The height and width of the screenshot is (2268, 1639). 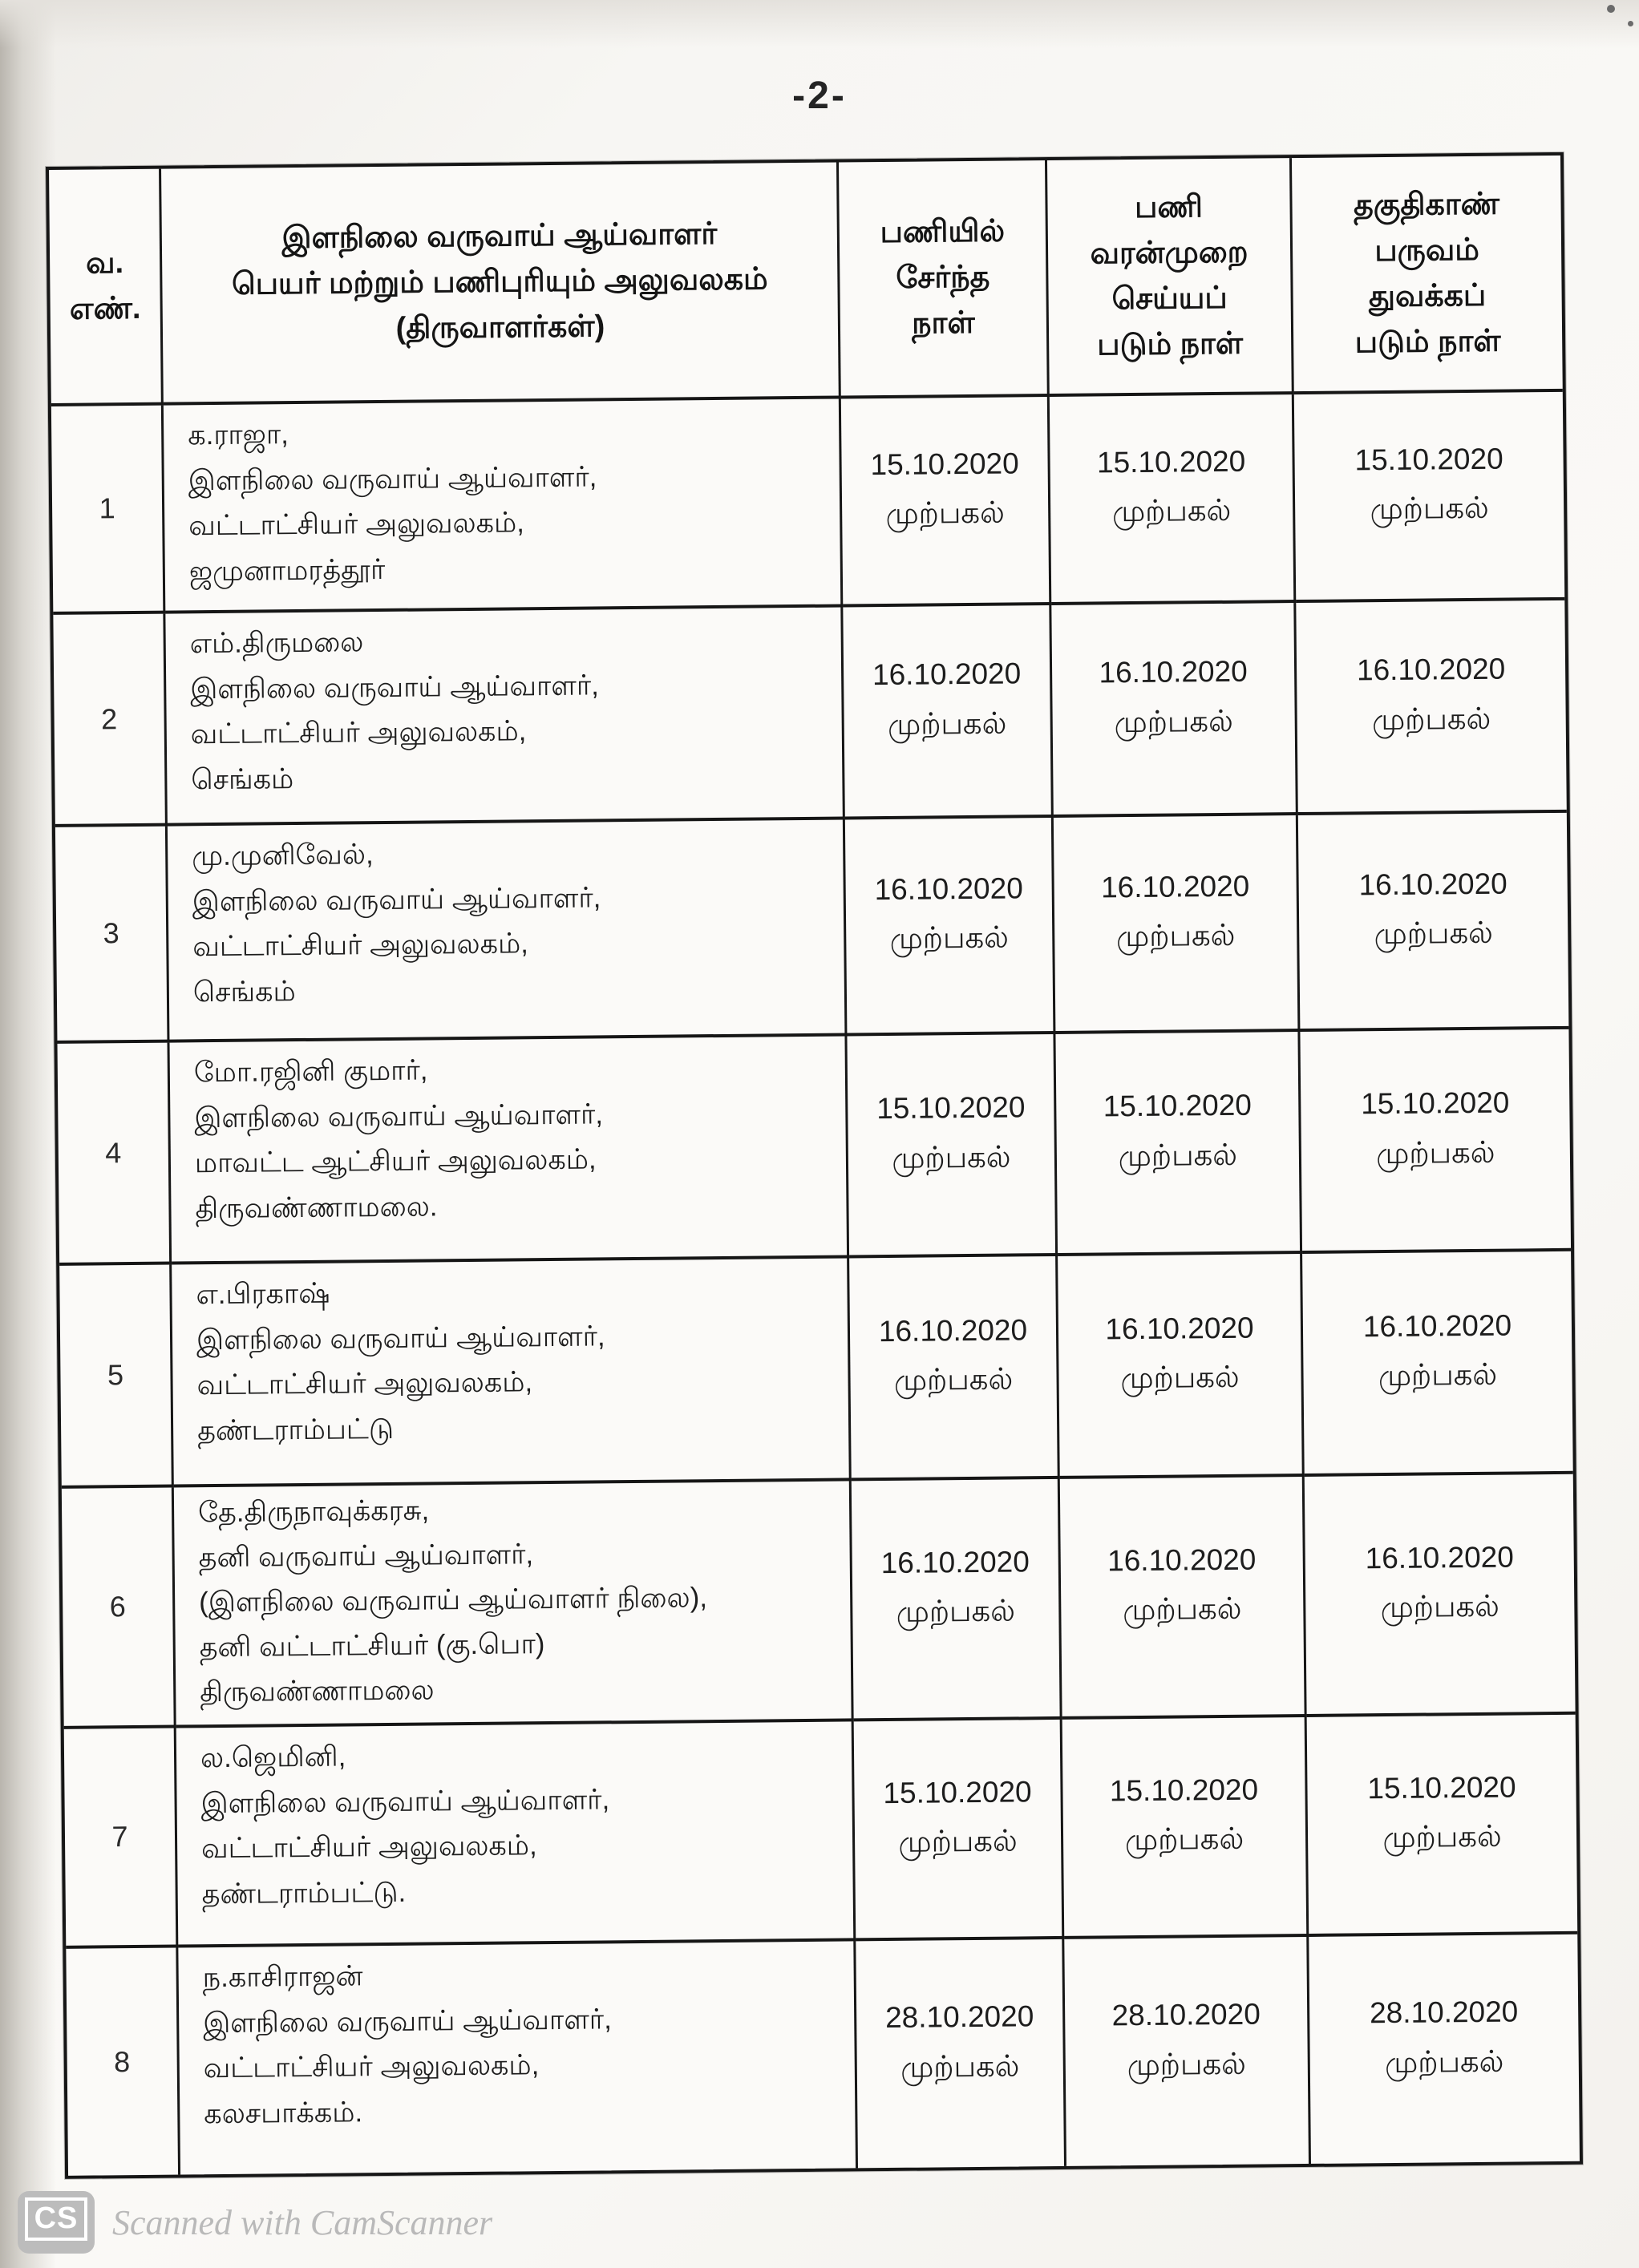 What do you see at coordinates (819, 24) in the screenshot?
I see `scan-shadow-top` at bounding box center [819, 24].